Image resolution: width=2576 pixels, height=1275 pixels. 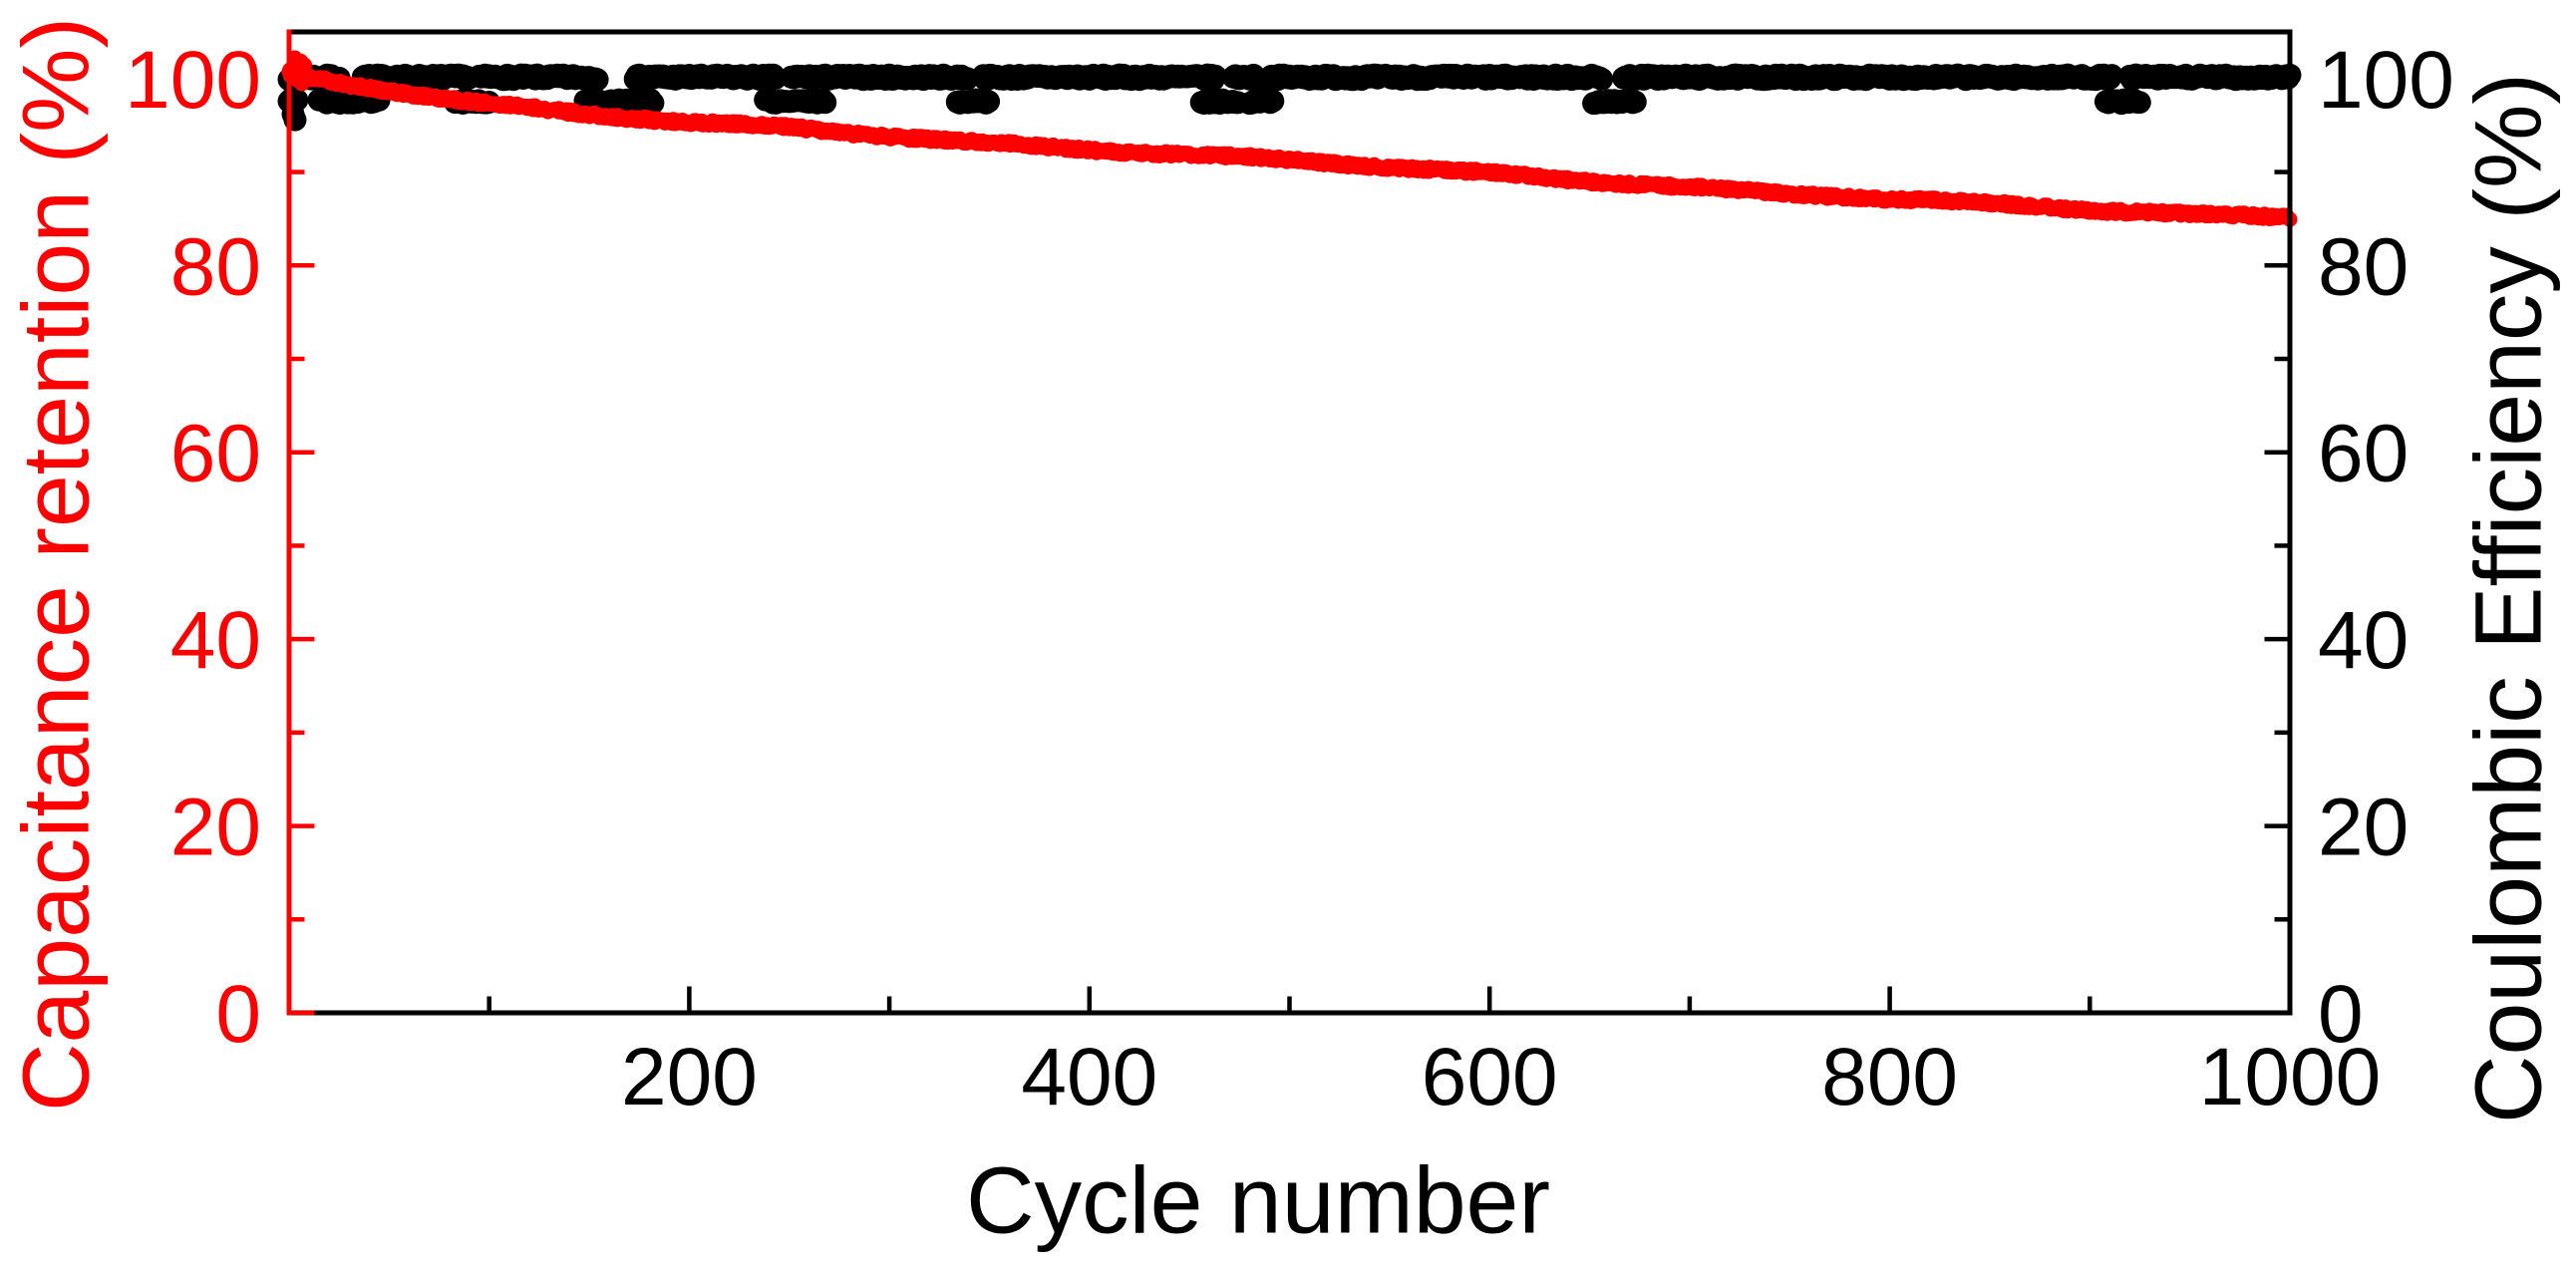 What do you see at coordinates (2290, 1077) in the screenshot?
I see `x-tick-label: 1000` at bounding box center [2290, 1077].